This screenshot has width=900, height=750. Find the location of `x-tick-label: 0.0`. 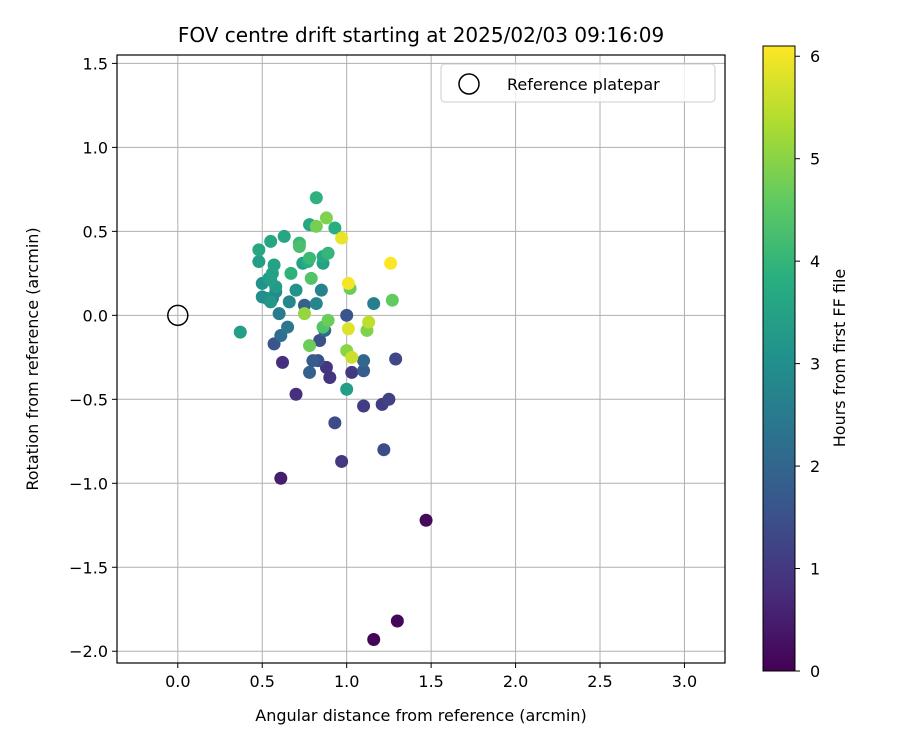

x-tick-label: 0.0 is located at coordinates (177, 681).